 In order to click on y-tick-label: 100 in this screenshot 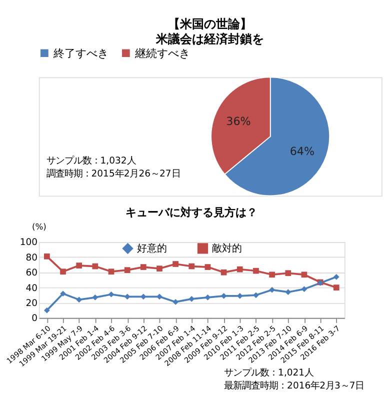, I will do `click(29, 242)`.